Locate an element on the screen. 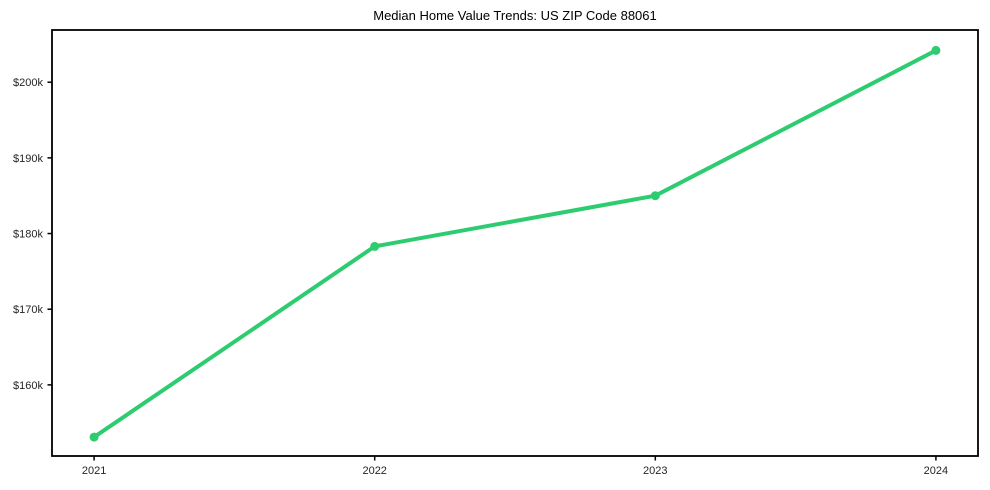  y-tick-label: $190k is located at coordinates (28, 159).